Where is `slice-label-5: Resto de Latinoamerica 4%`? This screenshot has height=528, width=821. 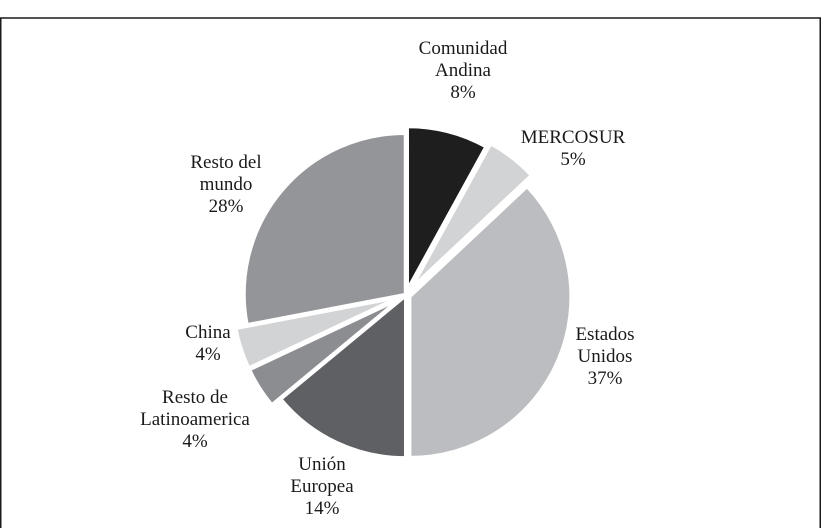 slice-label-5: Resto de Latinoamerica 4% is located at coordinates (195, 419).